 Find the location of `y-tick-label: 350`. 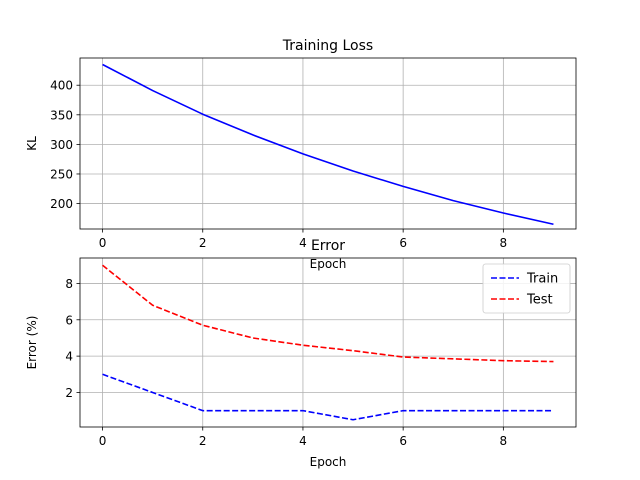

y-tick-label: 350 is located at coordinates (61, 115).